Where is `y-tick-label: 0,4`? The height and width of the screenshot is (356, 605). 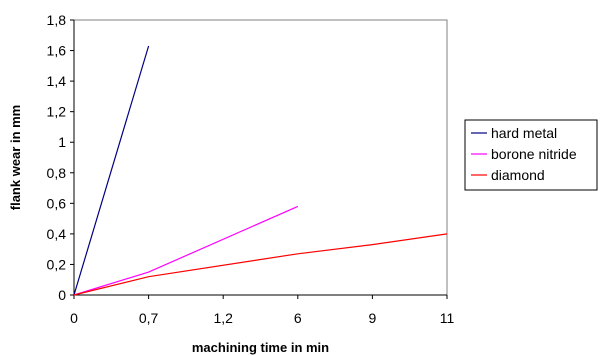 y-tick-label: 0,4 is located at coordinates (57, 234).